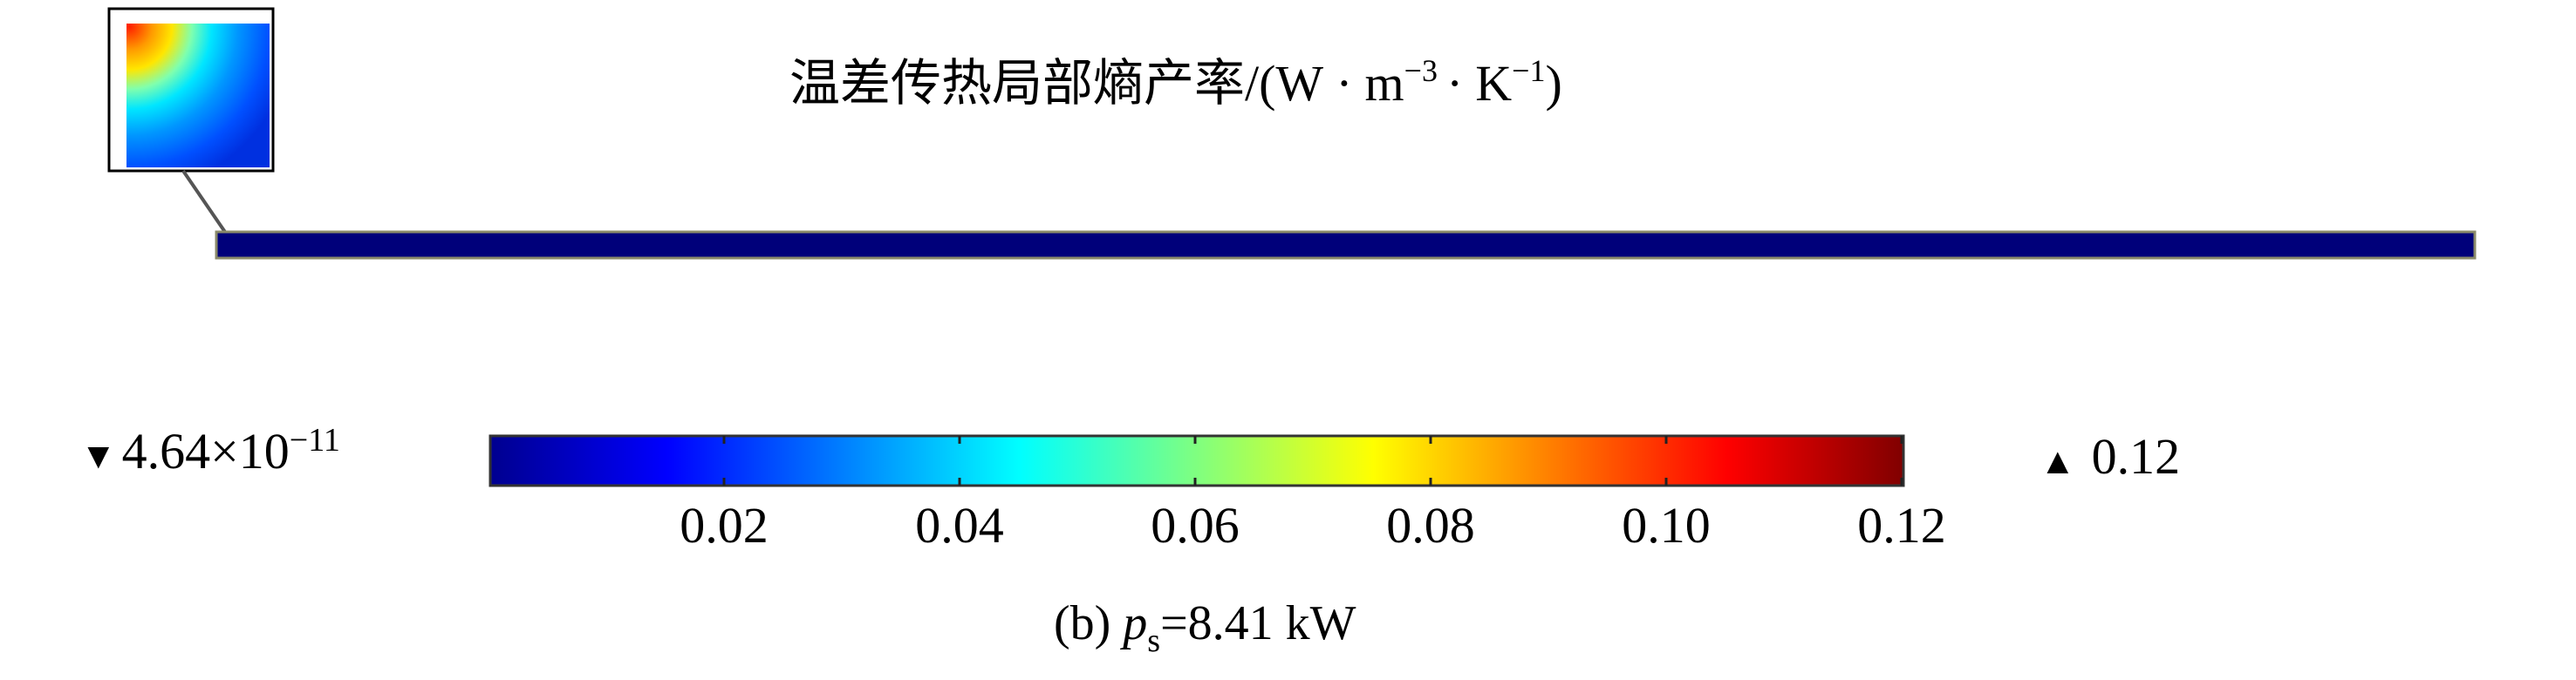  I want to click on max-label: ▲ 0.12, so click(2110, 456).